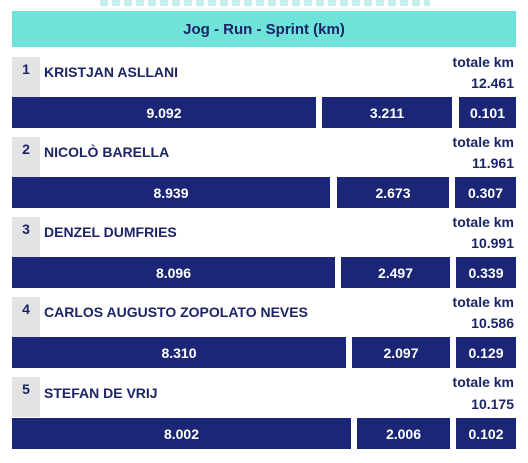  I want to click on header-title: Jog - Run - Sprint (km), so click(264, 29).